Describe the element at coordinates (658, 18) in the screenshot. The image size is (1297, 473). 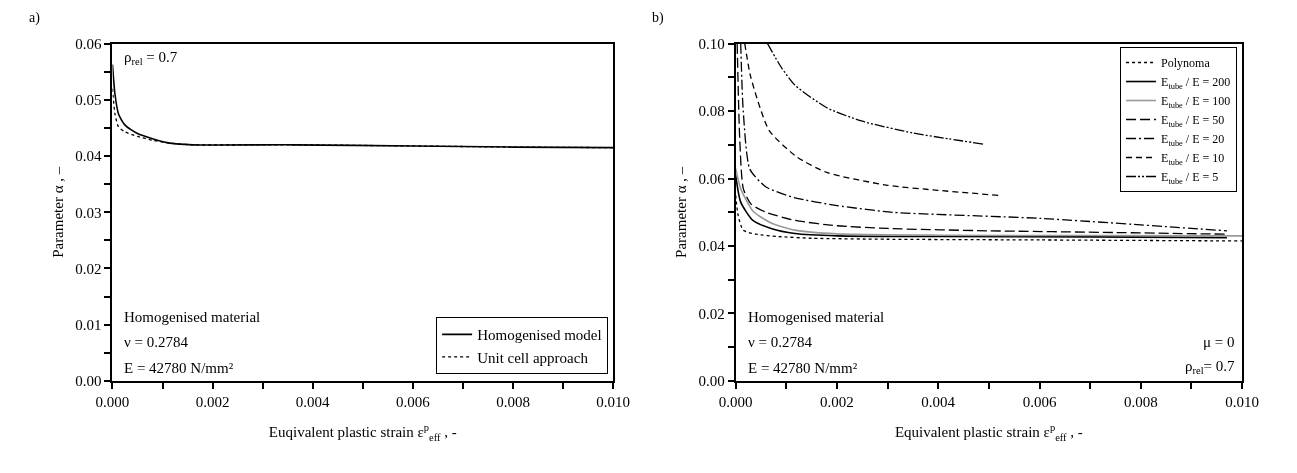
I see `text: b)` at that location.